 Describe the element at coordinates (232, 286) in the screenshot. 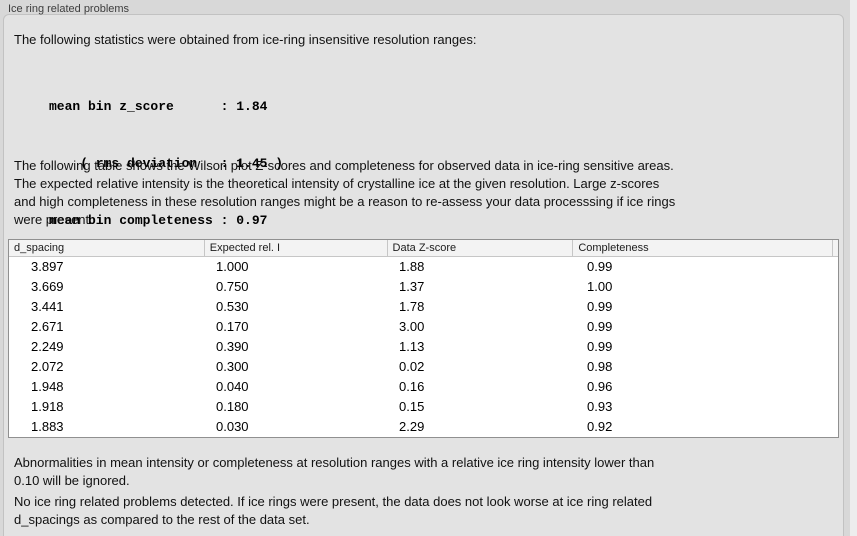

I see `cell-expected-rel-i: 0.750` at that location.